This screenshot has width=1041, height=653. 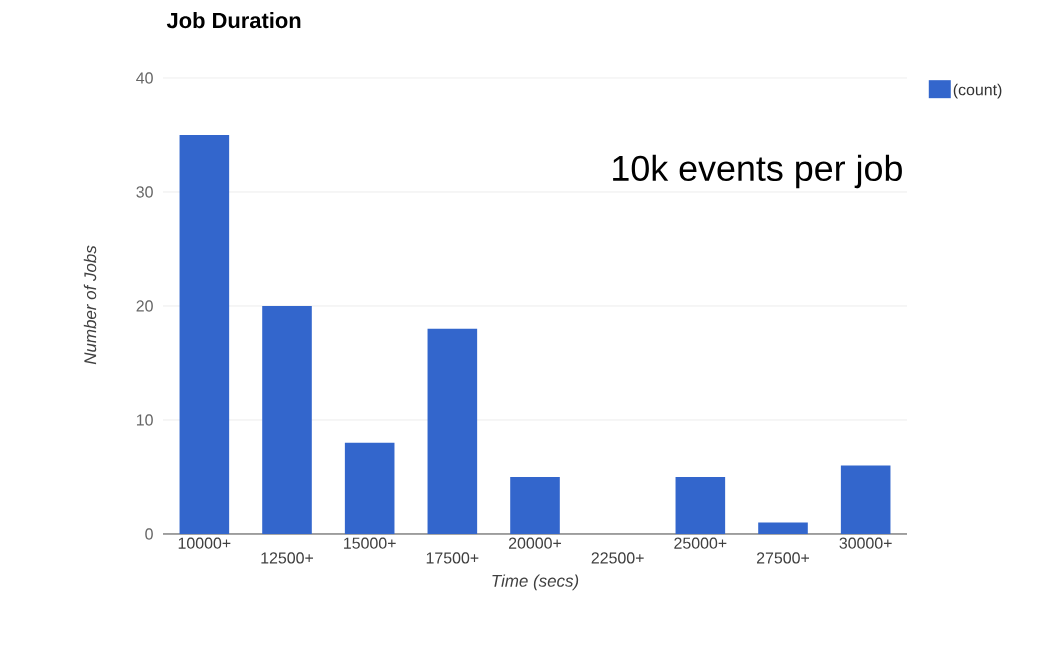 I want to click on x-tick-label: 10000+, so click(x=204, y=543).